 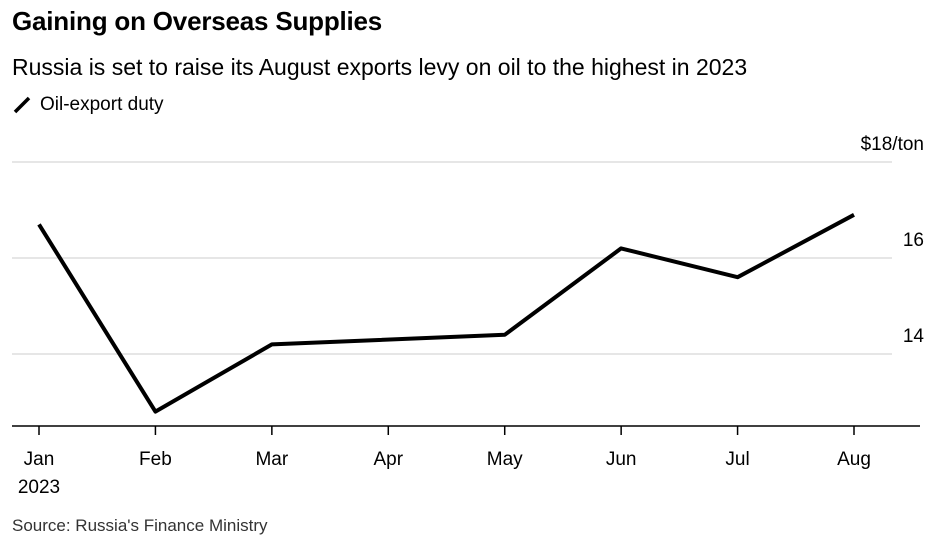 I want to click on y-tick-label: $18/ton, so click(x=892, y=144).